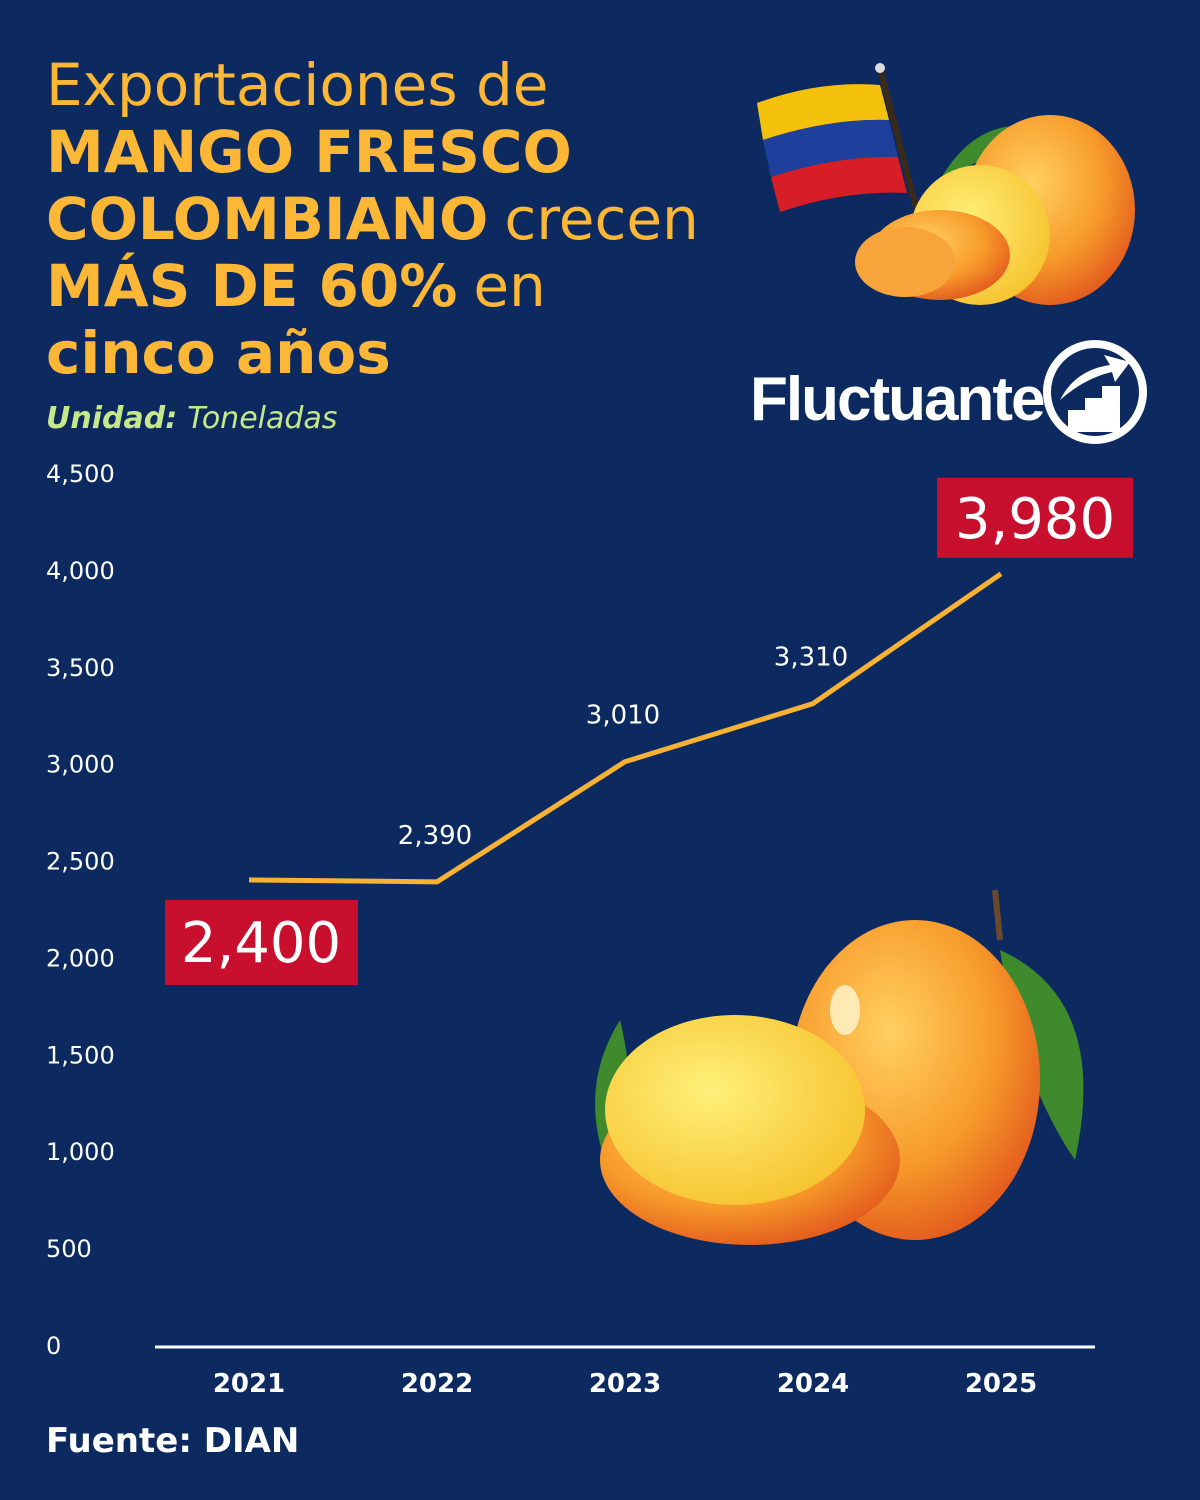 The image size is (1200, 1500). Describe the element at coordinates (172, 1441) in the screenshot. I see `source: Fuente: DIAN` at that location.